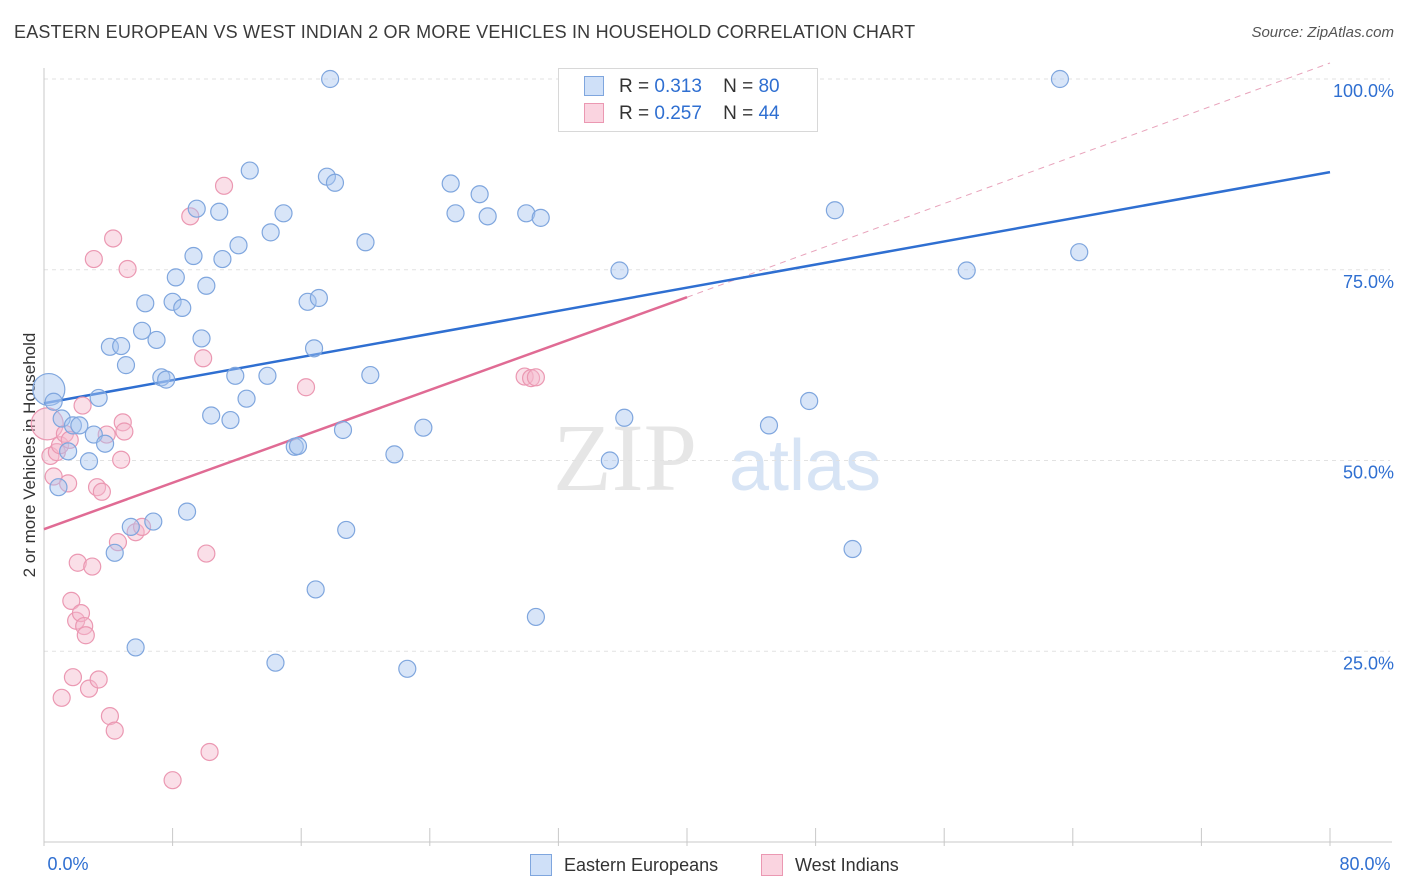 Image resolution: width=1406 pixels, height=892 pixels. I want to click on y-tick-label: 25.0%, so click(1368, 663).